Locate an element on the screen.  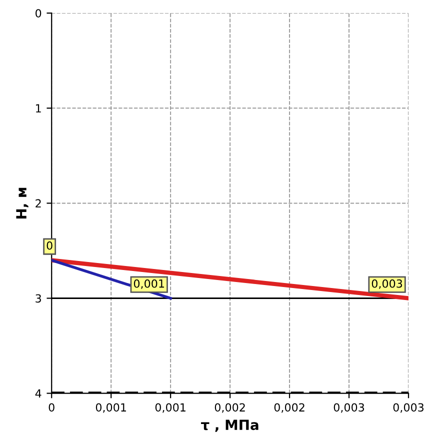
annotation: 0 is located at coordinates (49, 245).